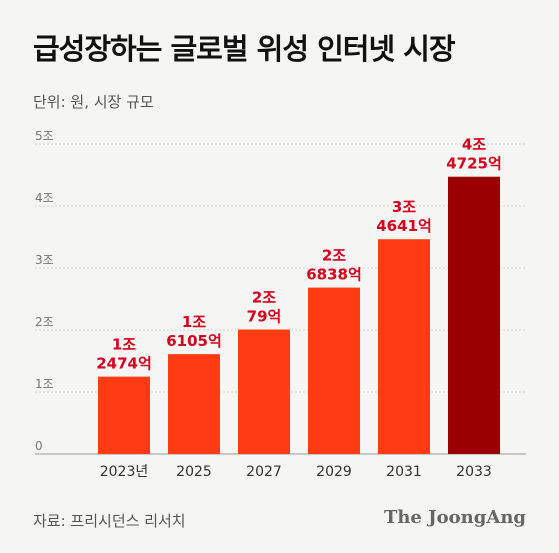 This screenshot has width=559, height=553. I want to click on data-label: 4641억, so click(404, 226).